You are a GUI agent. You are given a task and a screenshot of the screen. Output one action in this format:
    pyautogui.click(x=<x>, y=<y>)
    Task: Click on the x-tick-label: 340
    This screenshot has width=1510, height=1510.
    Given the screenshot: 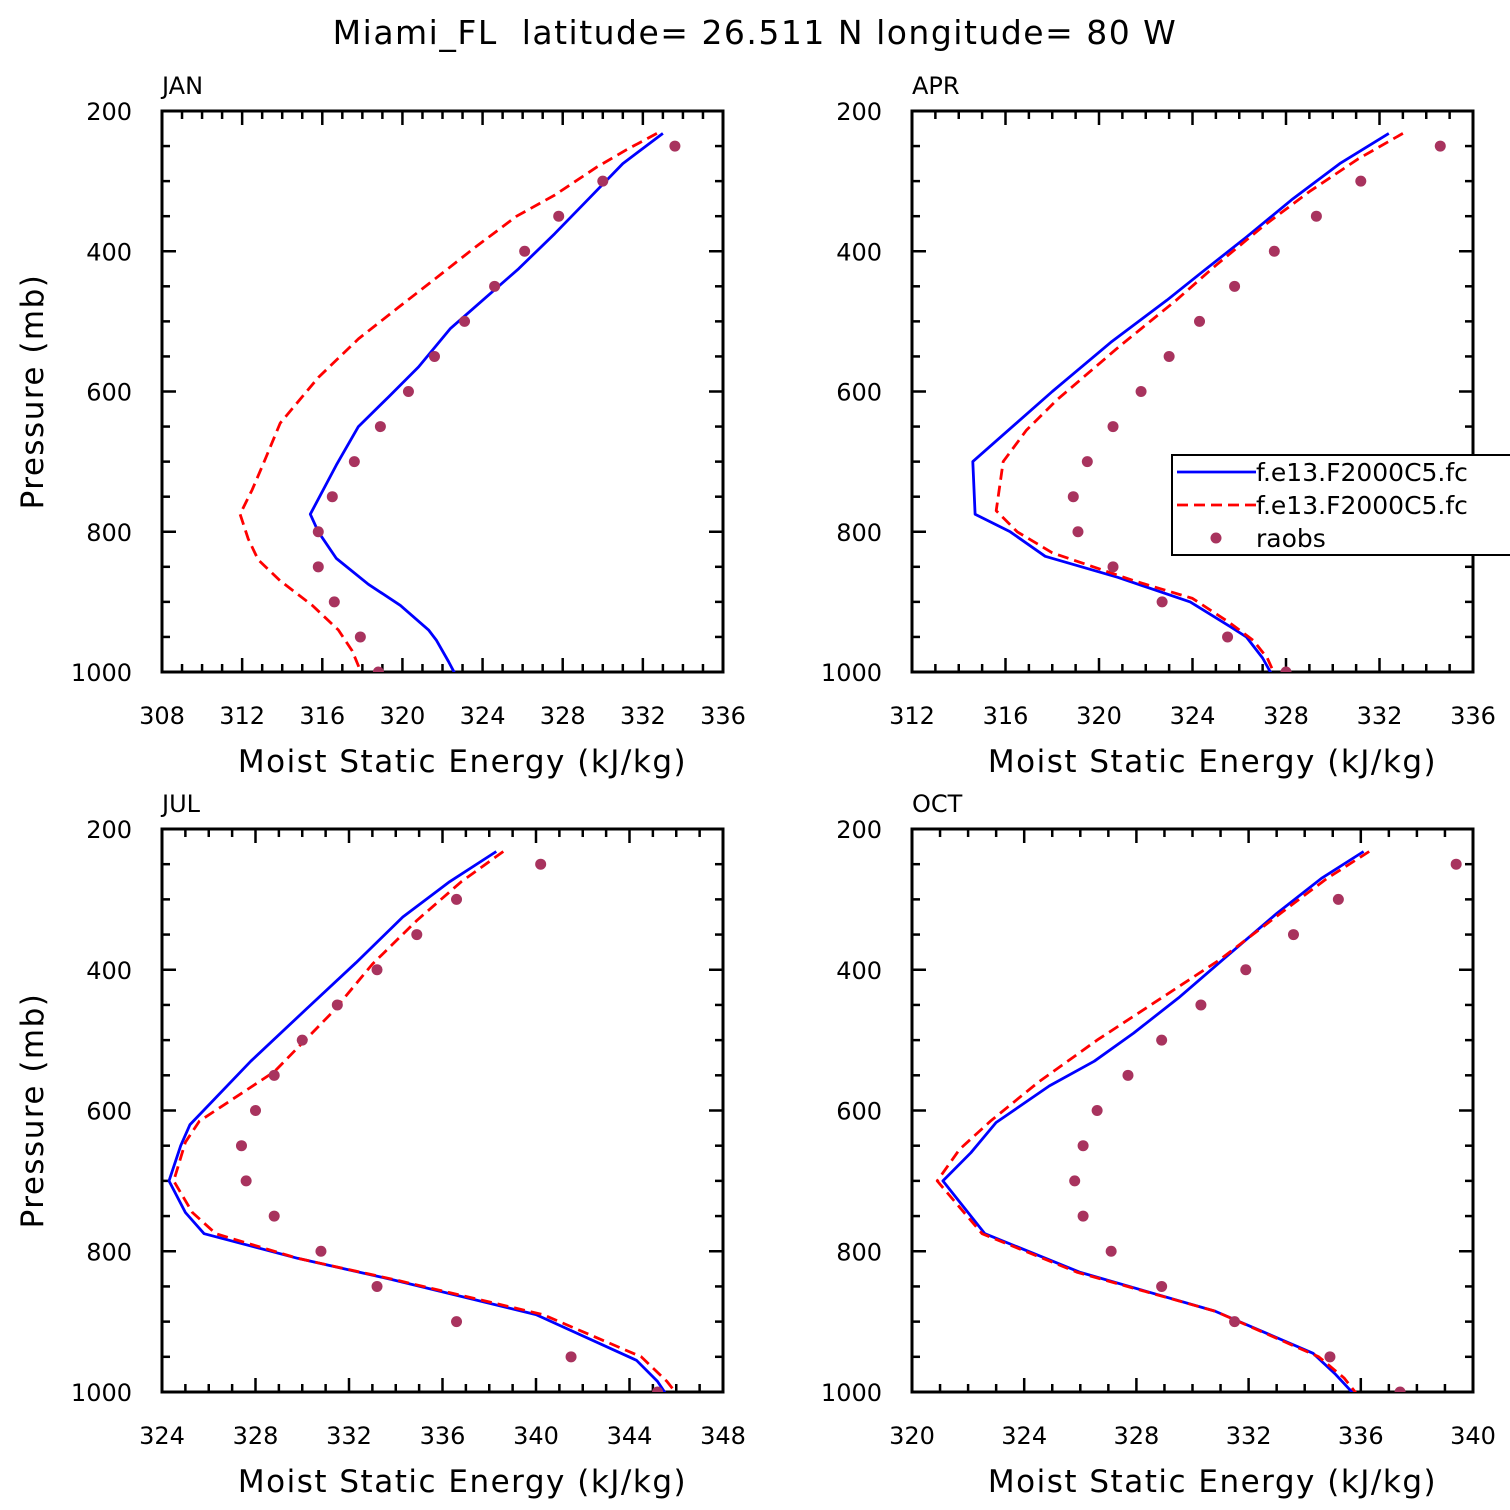 What is the action you would take?
    pyautogui.click(x=536, y=1436)
    